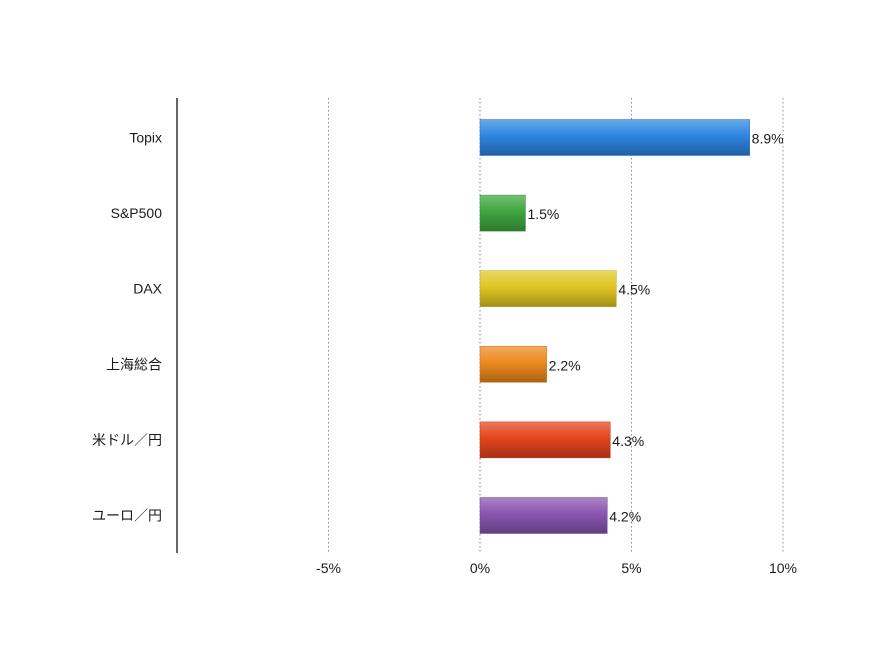 Image resolution: width=870 pixels, height=657 pixels. Describe the element at coordinates (127, 516) in the screenshot. I see `category-label: ユーロ／円` at that location.